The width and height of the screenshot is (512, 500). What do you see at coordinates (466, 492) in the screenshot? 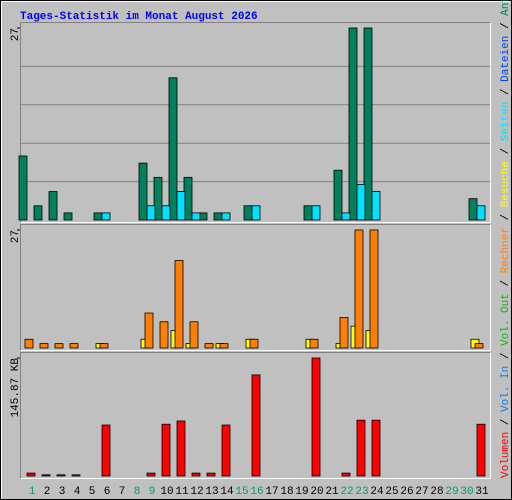
I see `x-tick-label: 30` at bounding box center [466, 492].